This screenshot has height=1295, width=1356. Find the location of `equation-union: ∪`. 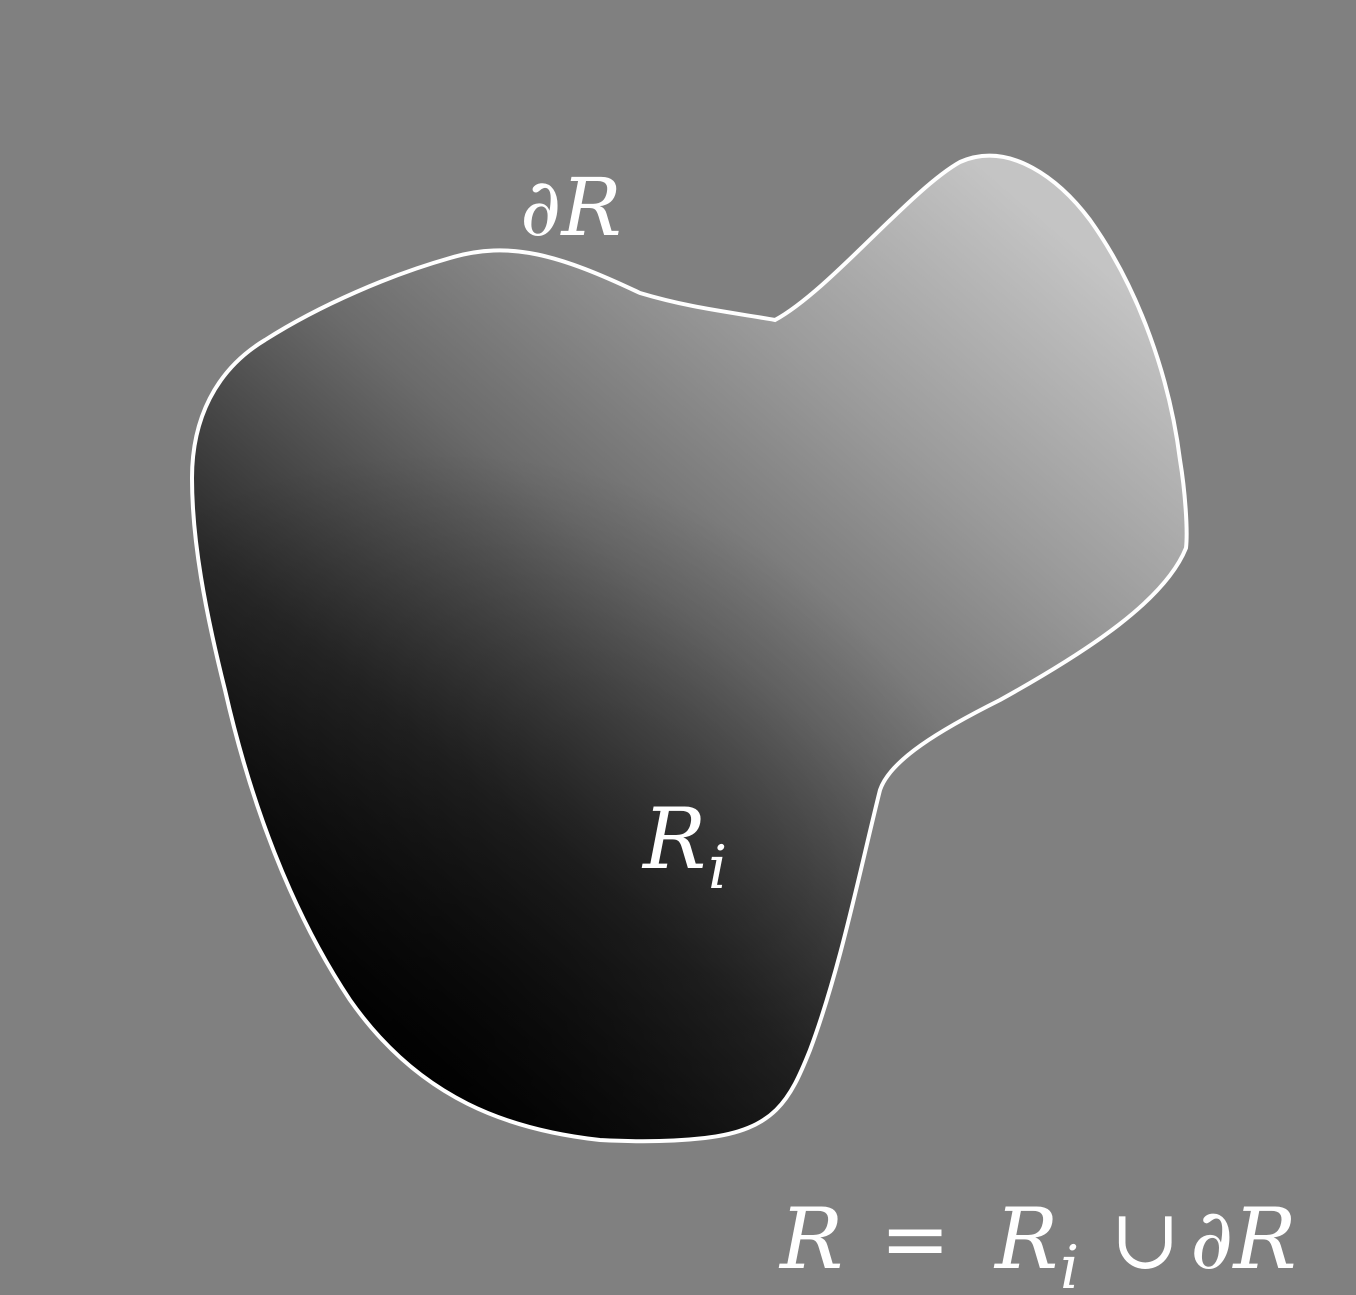

equation-union: ∪ is located at coordinates (1145, 1239).